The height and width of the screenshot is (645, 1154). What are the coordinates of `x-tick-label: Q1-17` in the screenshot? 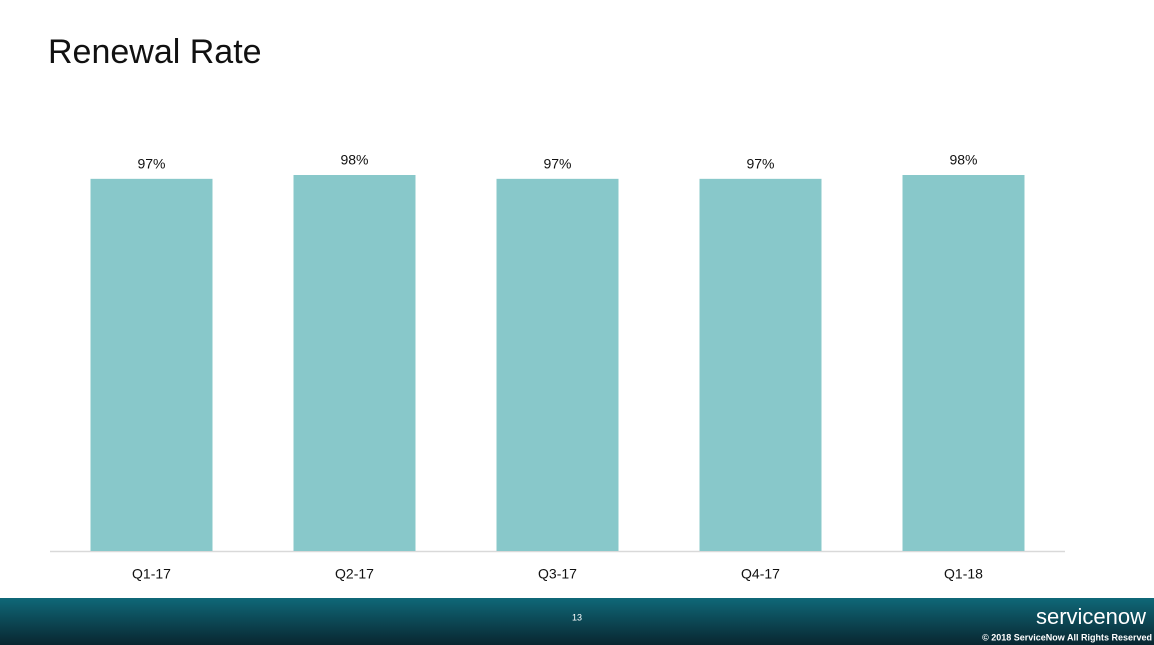 It's located at (151, 574).